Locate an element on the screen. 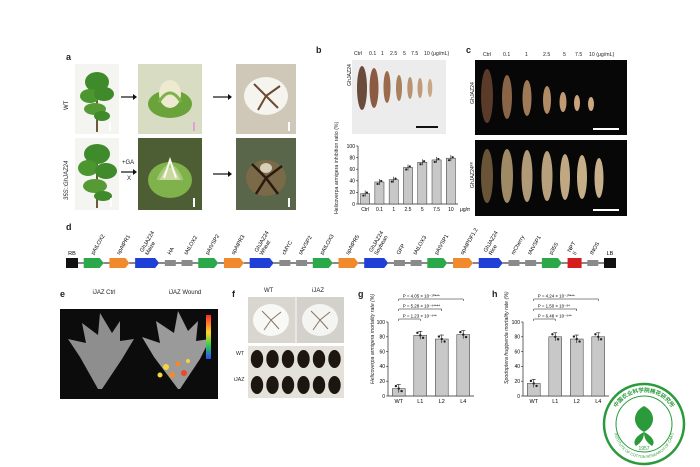 This screenshot has width=700, height=467. b-xtick-label: 7.5 is located at coordinates (436, 210).